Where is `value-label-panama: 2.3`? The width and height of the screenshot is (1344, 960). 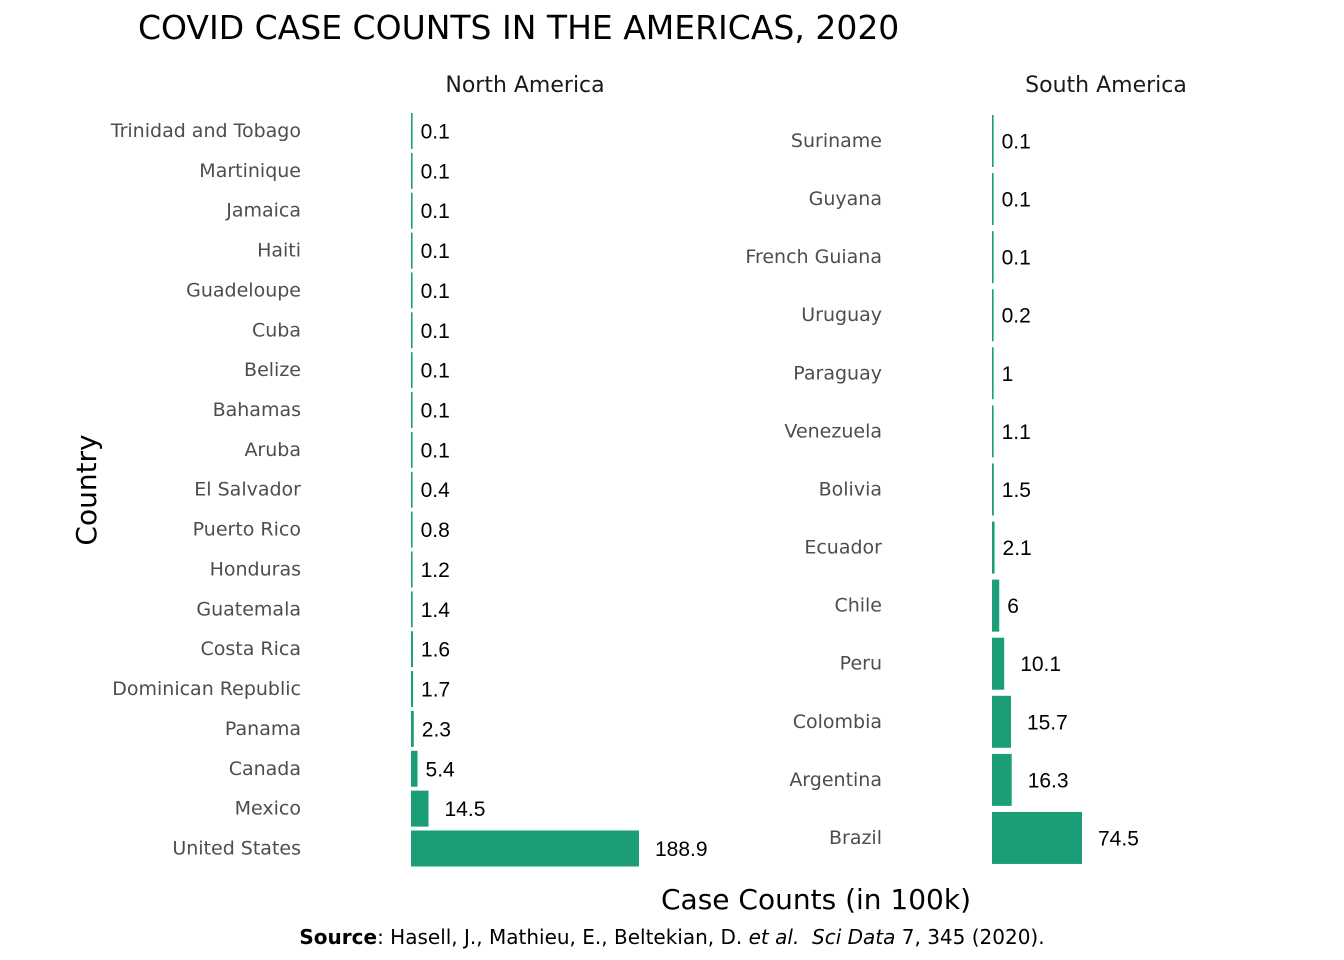 value-label-panama: 2.3 is located at coordinates (436, 729).